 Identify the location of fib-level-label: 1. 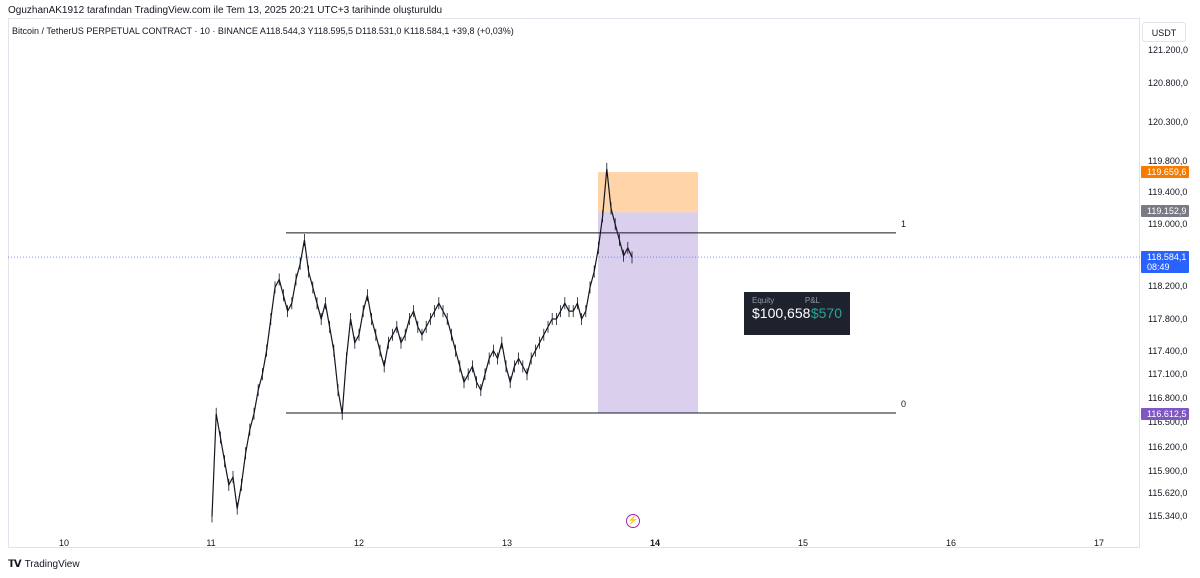
(903, 224).